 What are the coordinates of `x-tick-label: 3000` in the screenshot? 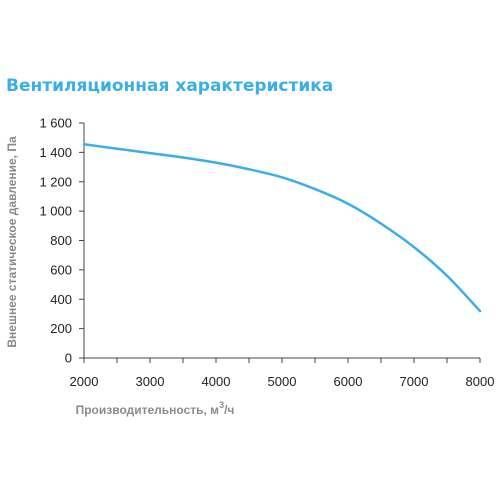 It's located at (150, 381).